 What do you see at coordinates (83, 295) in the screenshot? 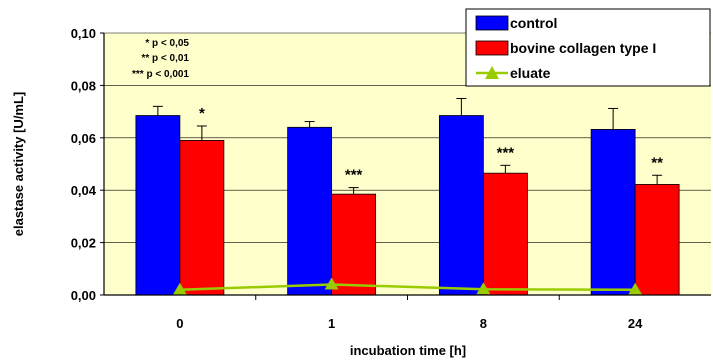
I see `y-tick-label: 0,00` at bounding box center [83, 295].